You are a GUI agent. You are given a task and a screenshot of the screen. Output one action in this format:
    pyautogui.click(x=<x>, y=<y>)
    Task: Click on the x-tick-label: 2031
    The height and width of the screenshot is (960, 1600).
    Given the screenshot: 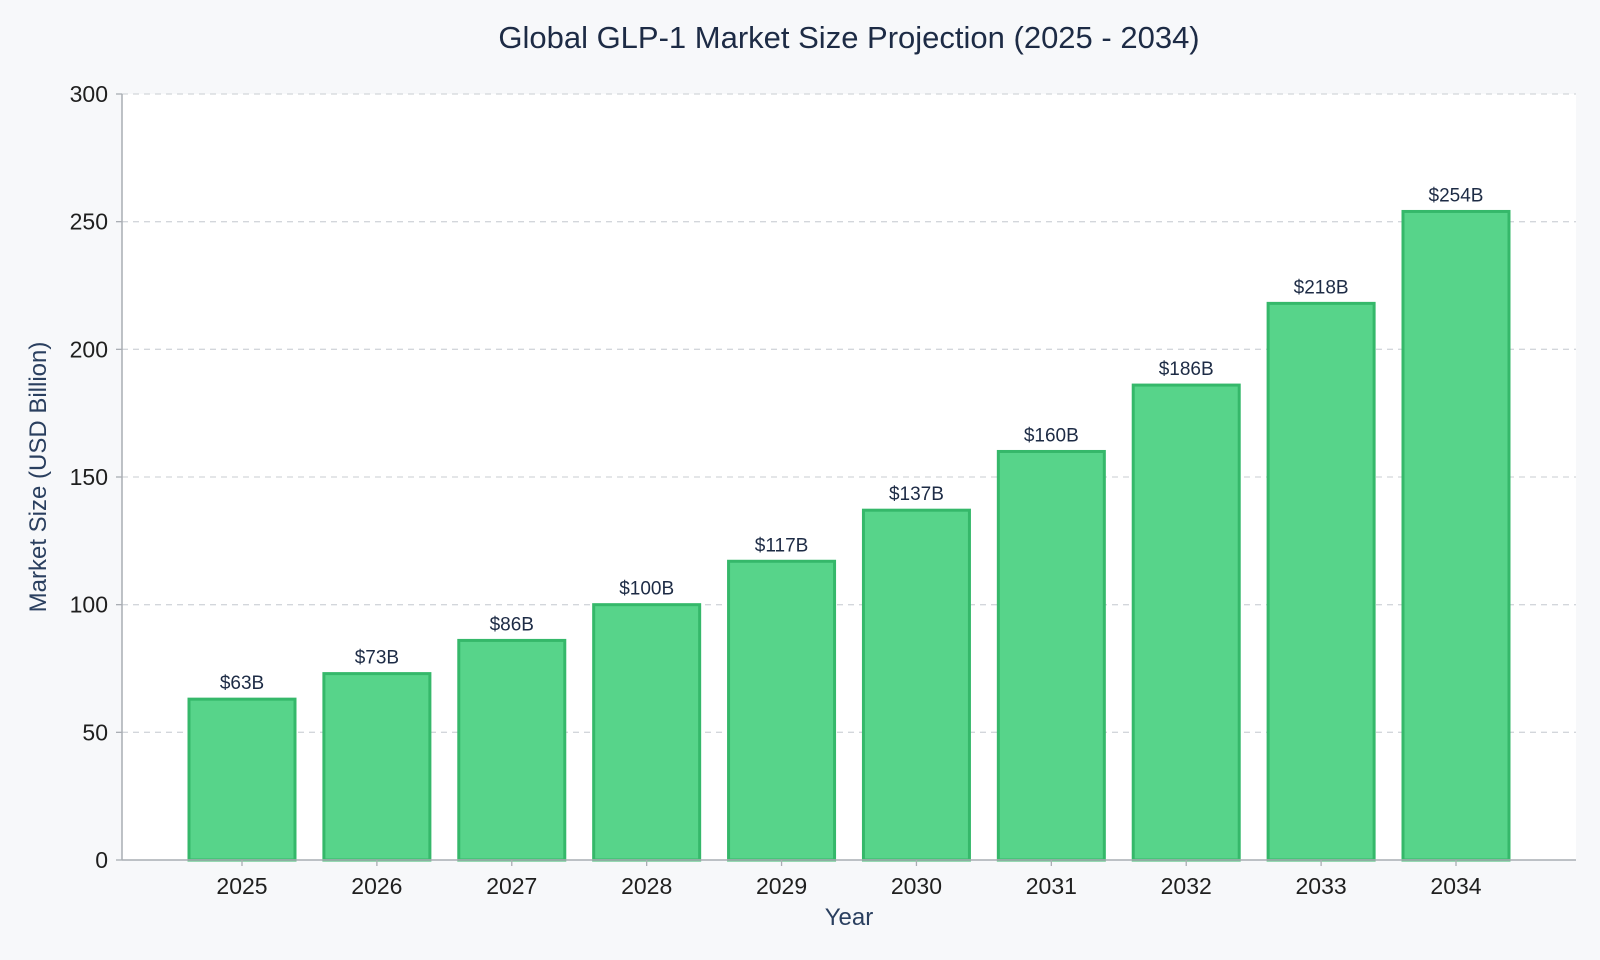 What is the action you would take?
    pyautogui.click(x=1051, y=886)
    